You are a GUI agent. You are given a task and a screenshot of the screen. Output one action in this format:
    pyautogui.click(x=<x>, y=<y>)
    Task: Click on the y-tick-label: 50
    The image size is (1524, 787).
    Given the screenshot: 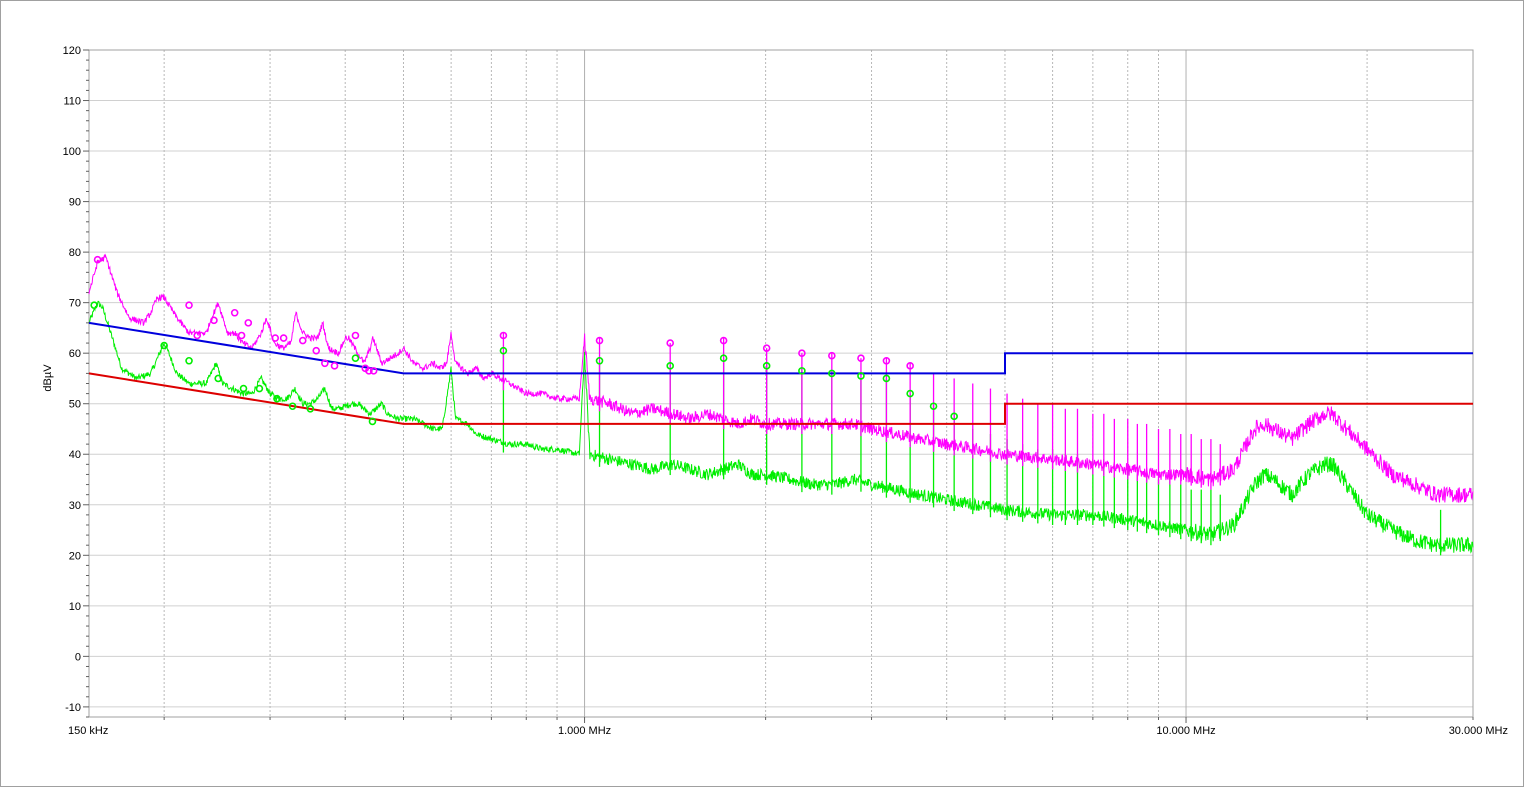 What is the action you would take?
    pyautogui.click(x=75, y=405)
    